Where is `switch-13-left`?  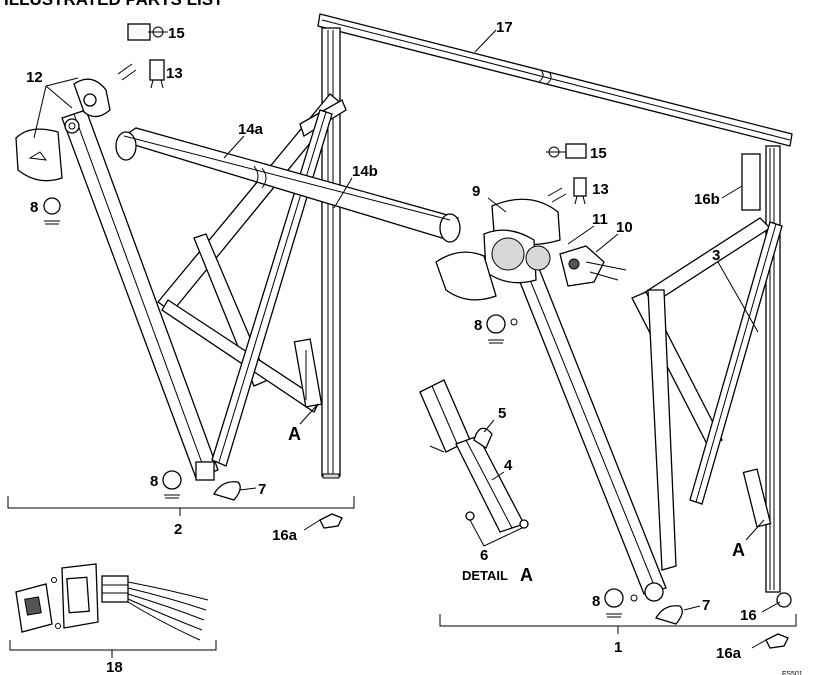
switch-13-left is located at coordinates (141, 74).